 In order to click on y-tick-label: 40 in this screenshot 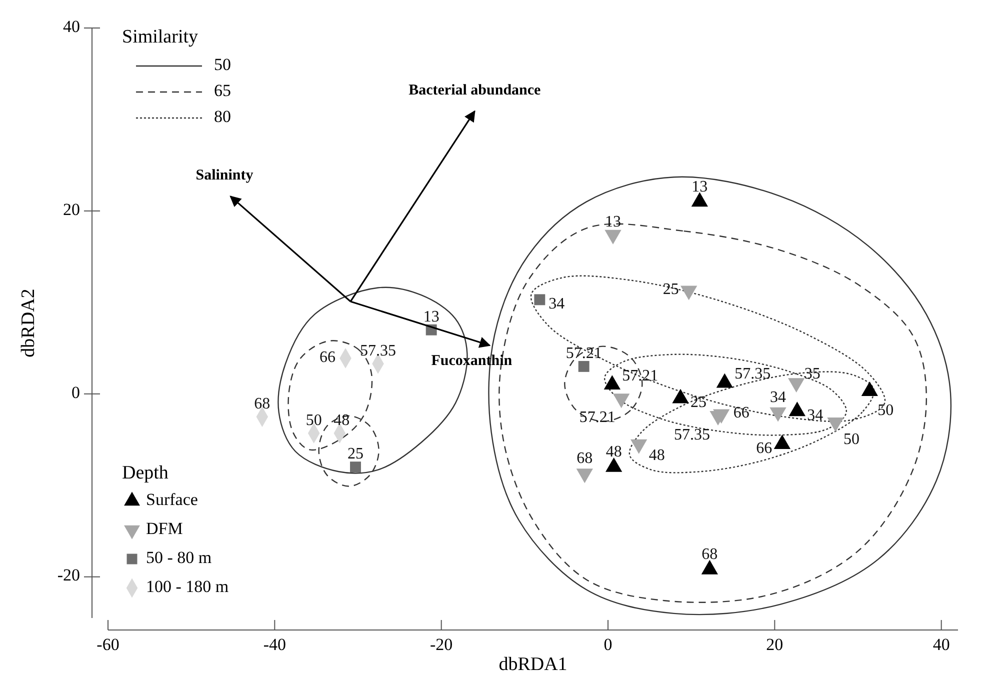, I will do `click(71, 26)`.